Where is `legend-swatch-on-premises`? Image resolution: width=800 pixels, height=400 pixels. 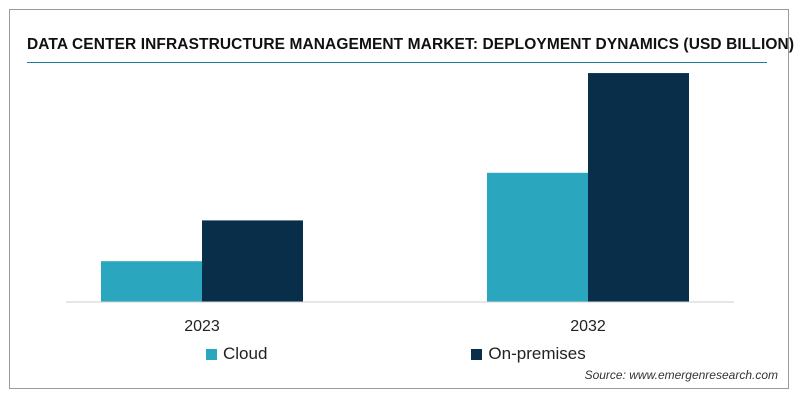
legend-swatch-on-premises is located at coordinates (477, 354).